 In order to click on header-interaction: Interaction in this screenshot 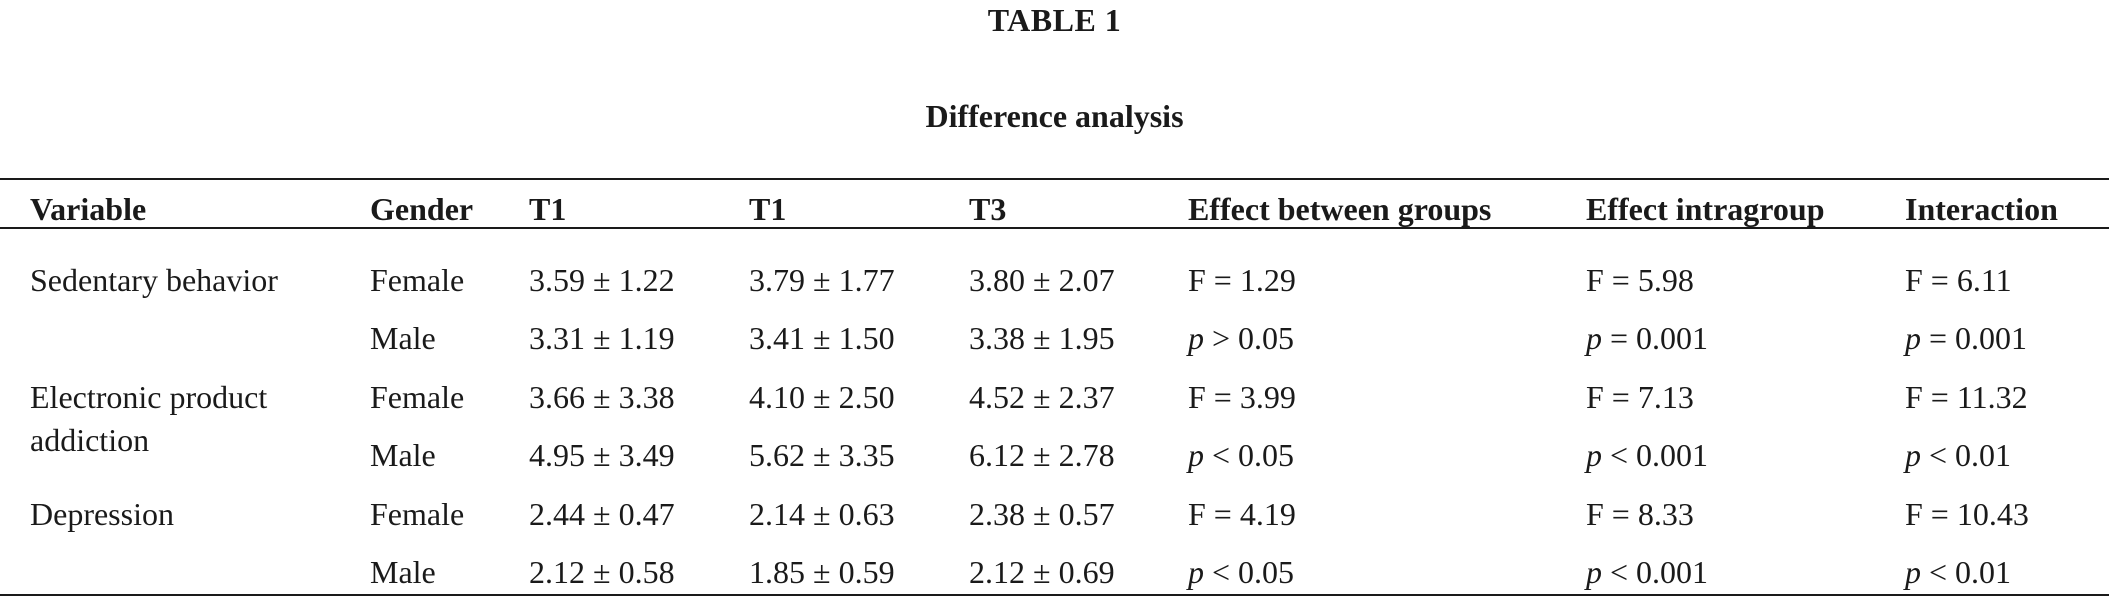, I will do `click(1981, 209)`.